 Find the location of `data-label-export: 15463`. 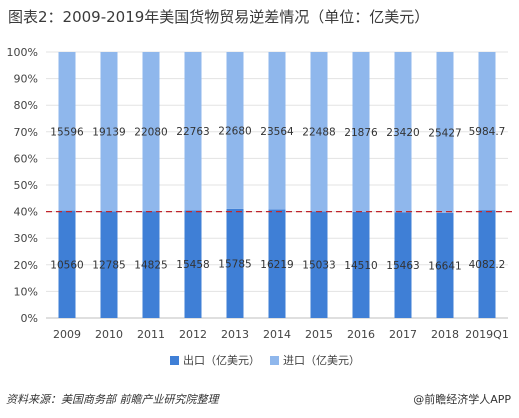

data-label-export: 15463 is located at coordinates (402, 266).